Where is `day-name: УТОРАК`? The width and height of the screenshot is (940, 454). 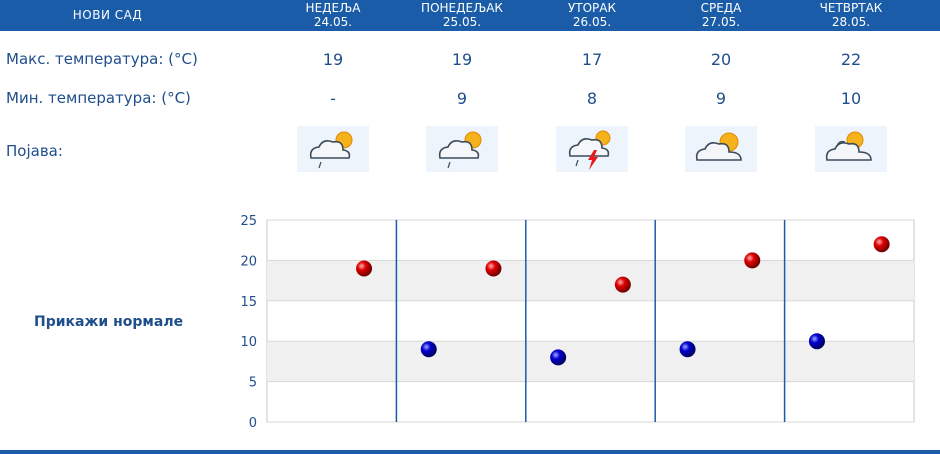 day-name: УТОРАК is located at coordinates (592, 8).